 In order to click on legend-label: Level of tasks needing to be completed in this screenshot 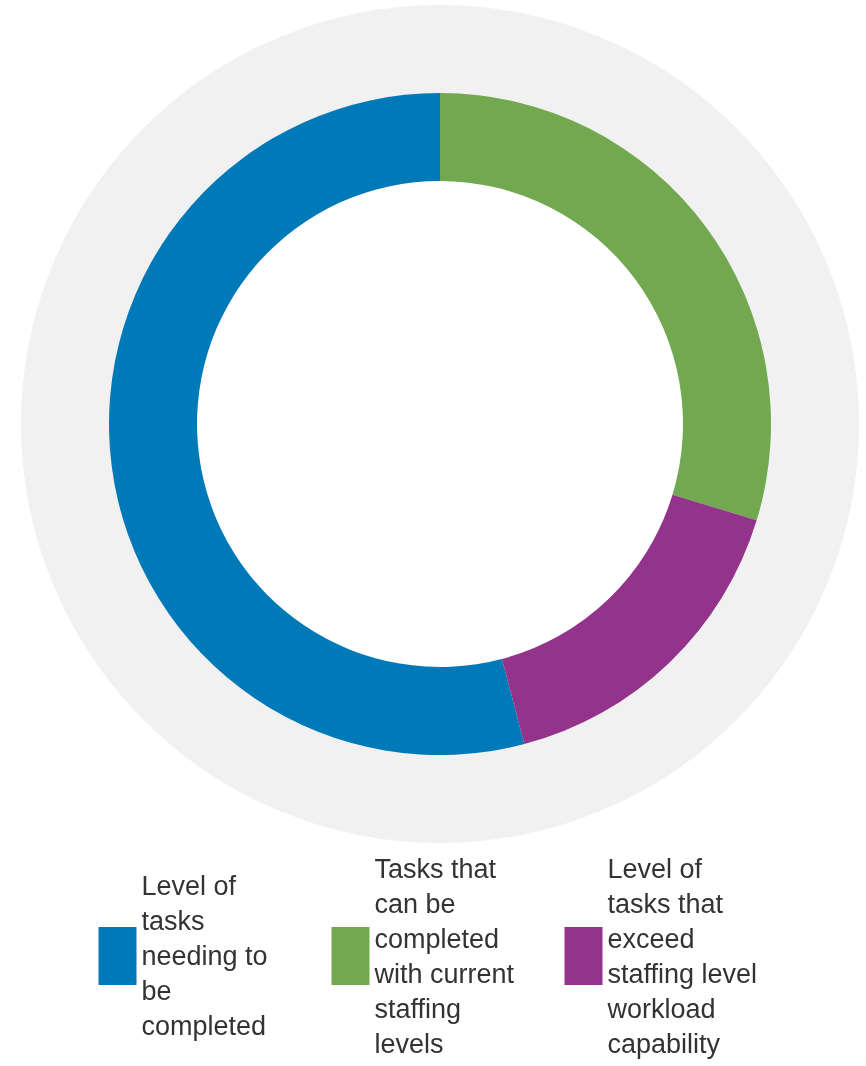, I will do `click(208, 956)`.